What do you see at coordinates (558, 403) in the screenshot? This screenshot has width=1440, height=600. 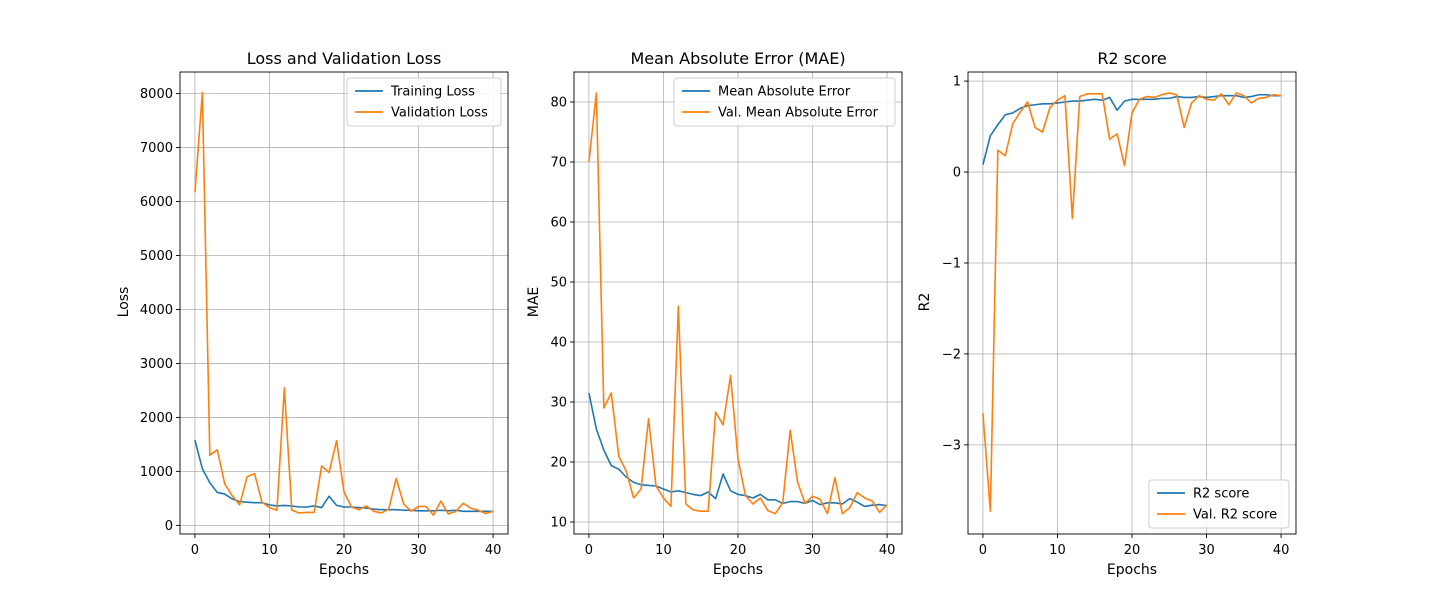 I see `y-tick-label: 30` at bounding box center [558, 403].